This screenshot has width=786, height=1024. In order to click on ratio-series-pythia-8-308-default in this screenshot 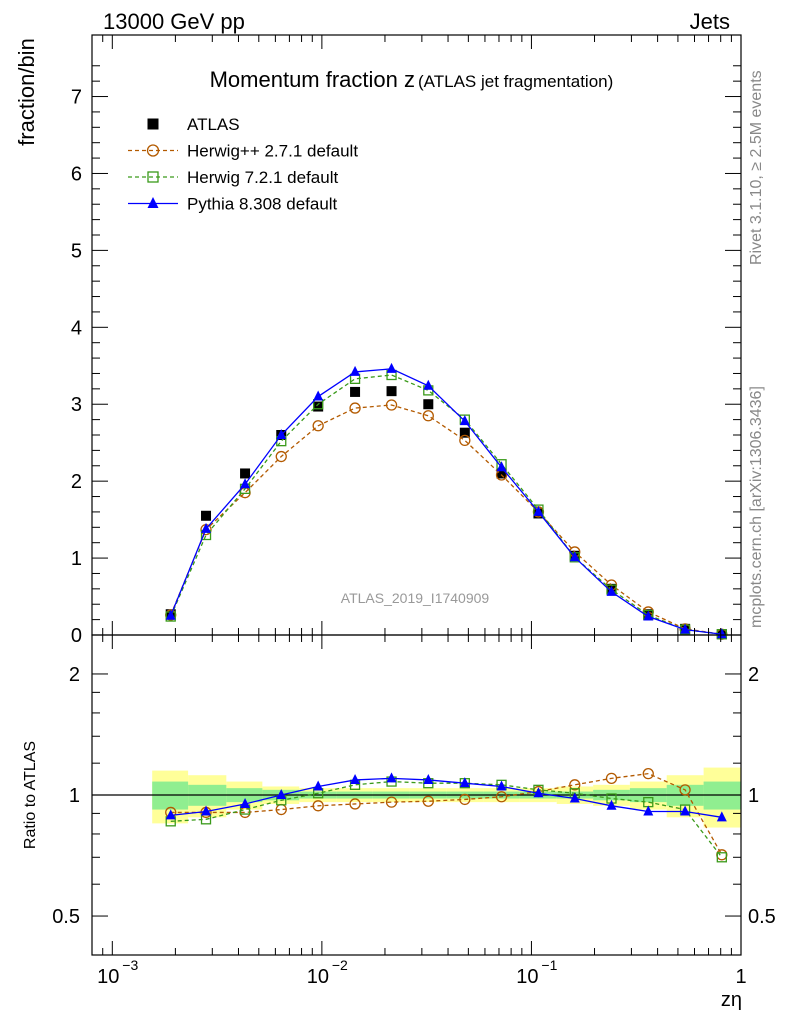, I will do `click(446, 797)`.